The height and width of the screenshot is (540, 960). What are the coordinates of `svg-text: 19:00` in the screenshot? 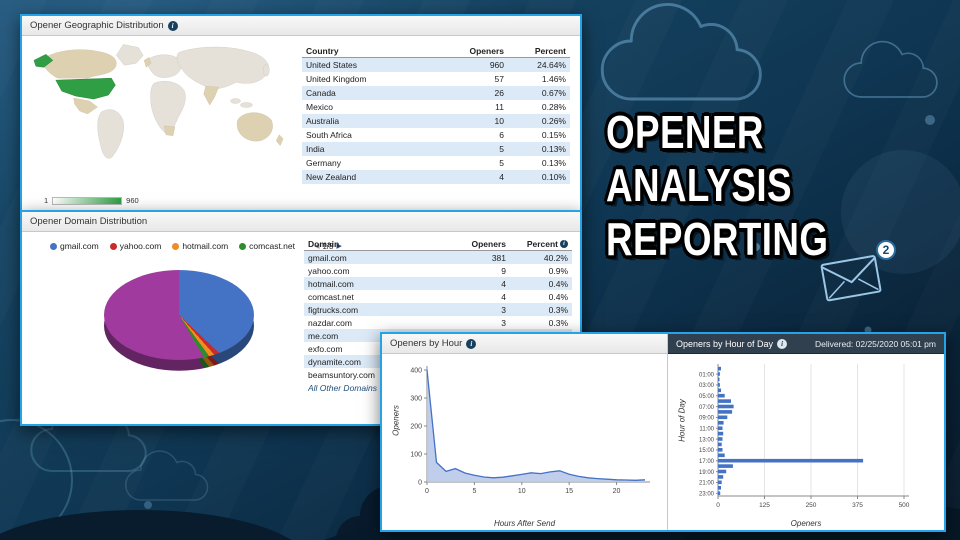 It's located at (707, 473).